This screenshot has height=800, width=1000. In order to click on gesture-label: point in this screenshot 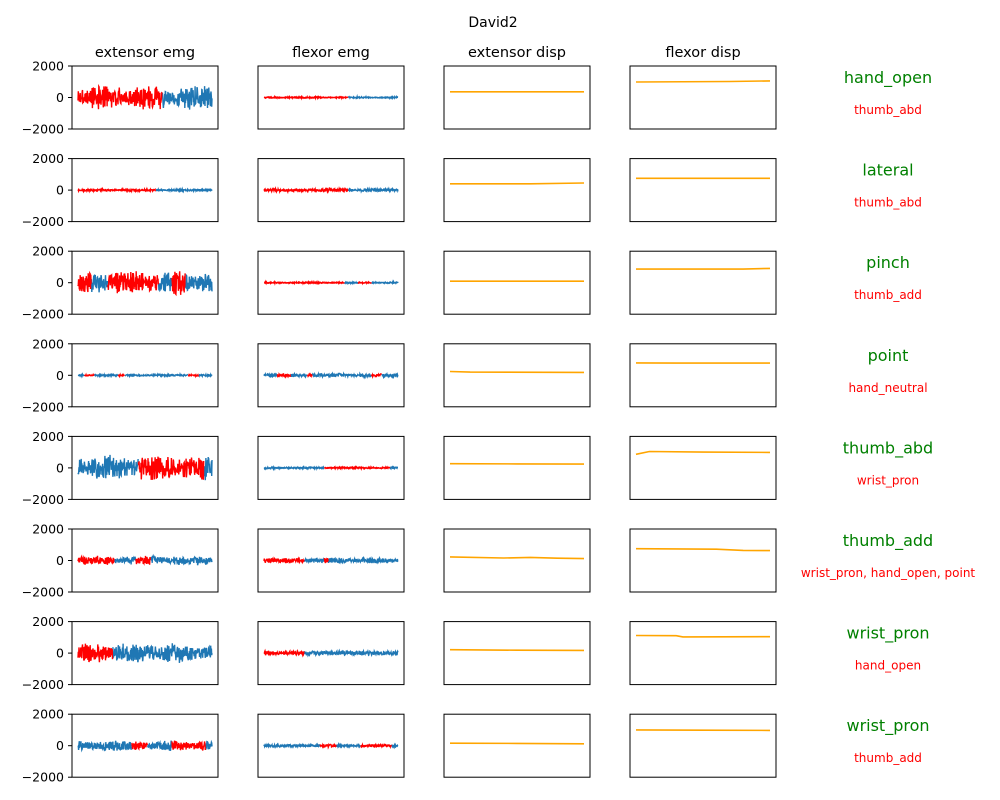, I will do `click(888, 355)`.